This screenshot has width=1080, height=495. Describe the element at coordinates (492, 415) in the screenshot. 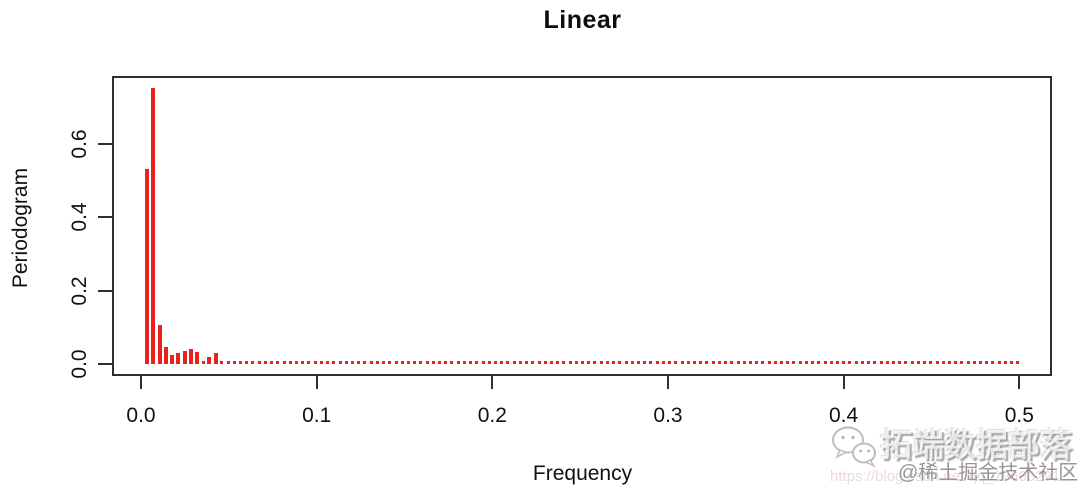

I see `x-axis-tick-label: 0.2` at that location.